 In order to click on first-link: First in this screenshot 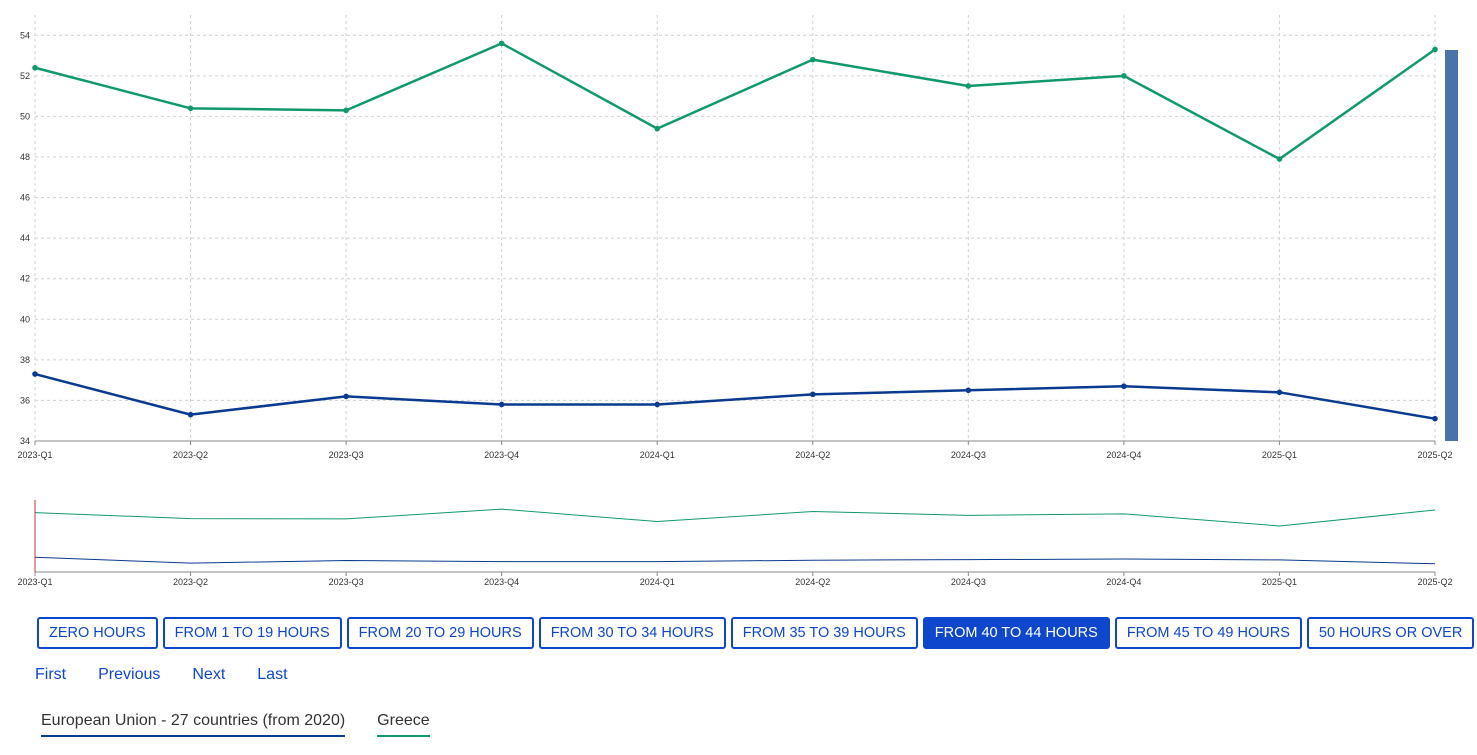, I will do `click(51, 674)`.